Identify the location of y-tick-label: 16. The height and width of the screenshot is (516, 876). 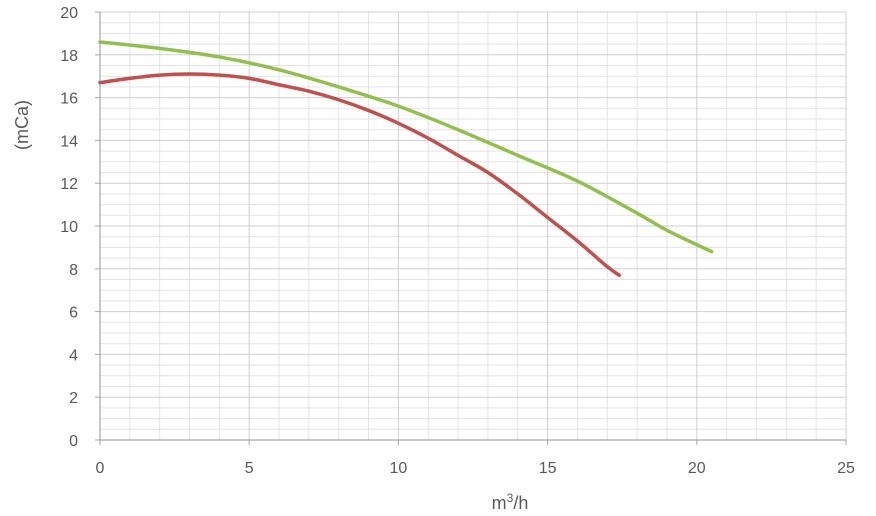
(69, 99).